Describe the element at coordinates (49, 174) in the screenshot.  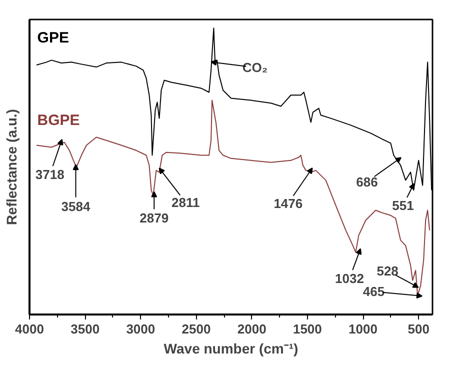
I see `annotation: 3718` at that location.